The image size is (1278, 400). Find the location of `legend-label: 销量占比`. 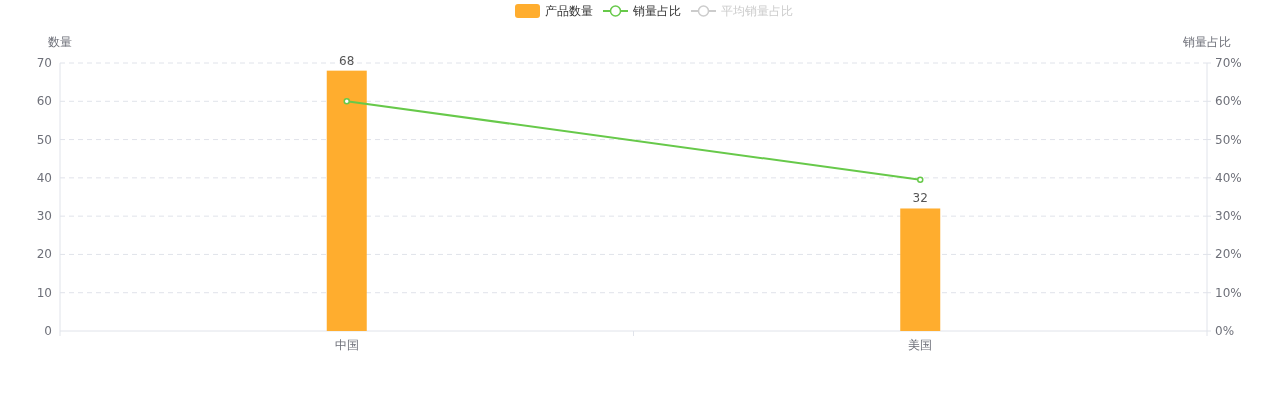

legend-label: 销量占比 is located at coordinates (656, 11).